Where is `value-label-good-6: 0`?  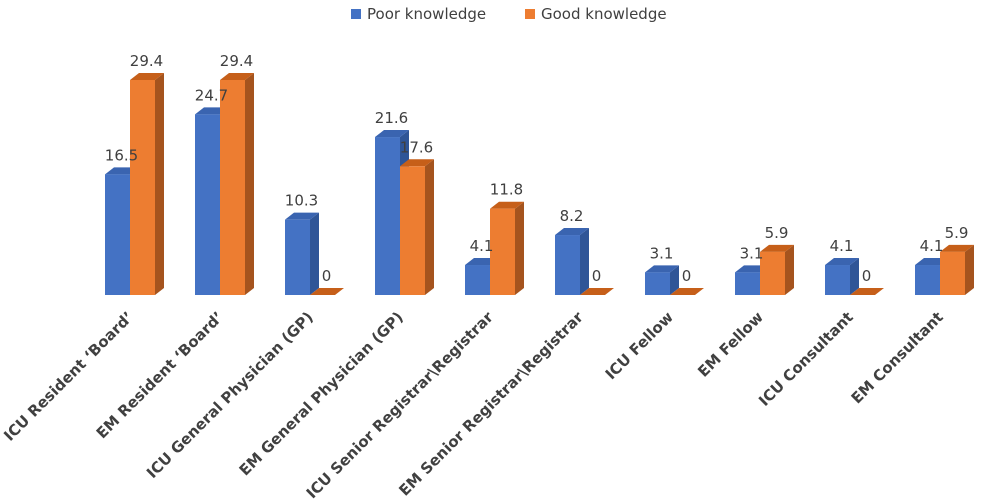
value-label-good-6: 0 is located at coordinates (687, 276).